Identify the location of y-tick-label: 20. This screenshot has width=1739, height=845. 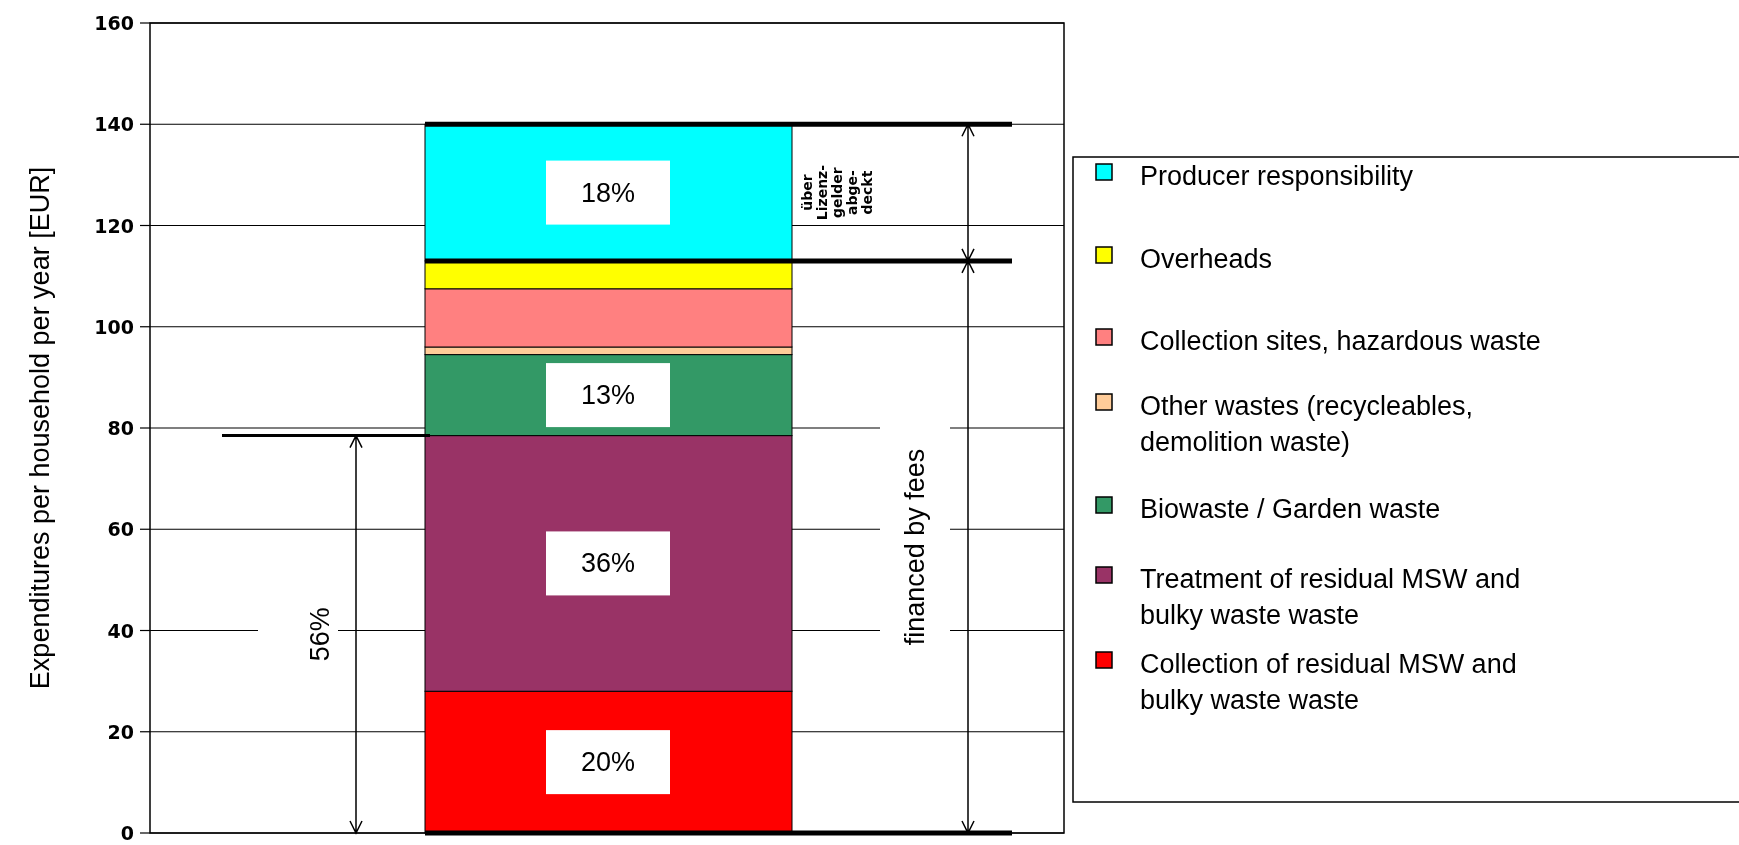
(120, 731).